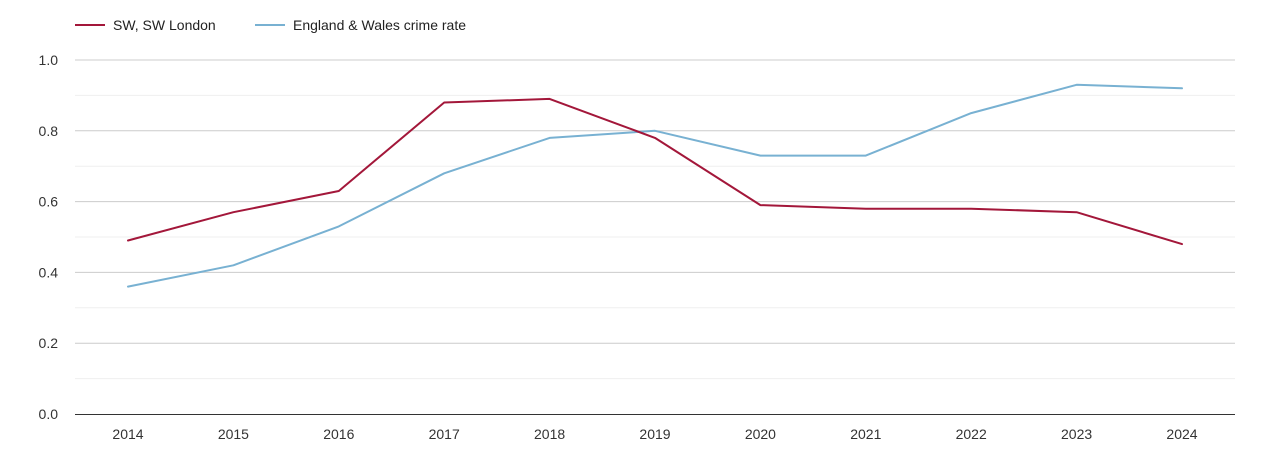 Image resolution: width=1270 pixels, height=450 pixels. Describe the element at coordinates (49, 414) in the screenshot. I see `y-tick-label: 0.0` at that location.